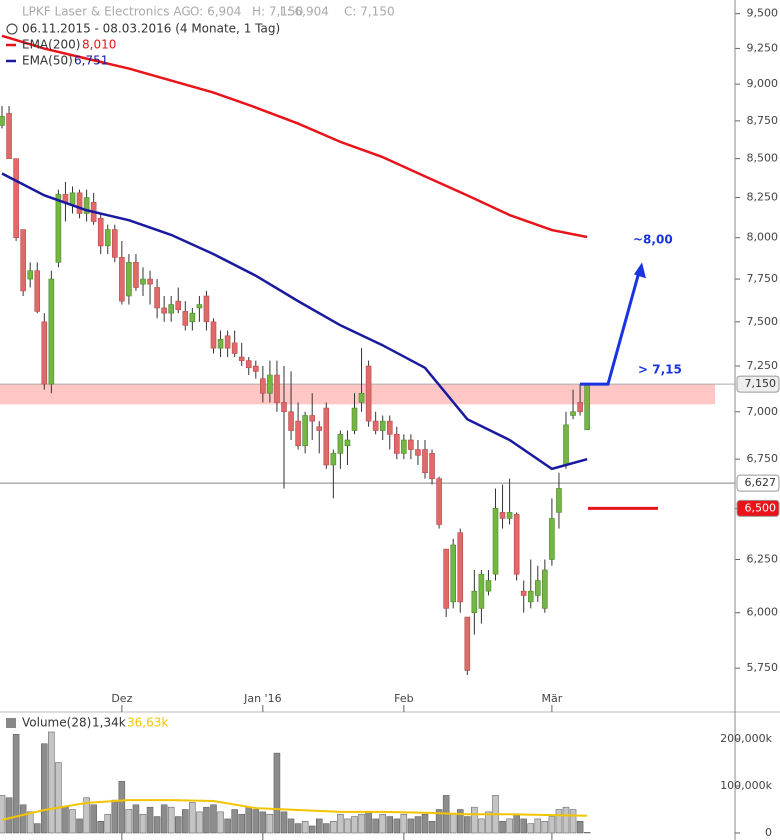 This screenshot has width=780, height=840. Describe the element at coordinates (294, 810) in the screenshot. I see `volume-average` at that location.